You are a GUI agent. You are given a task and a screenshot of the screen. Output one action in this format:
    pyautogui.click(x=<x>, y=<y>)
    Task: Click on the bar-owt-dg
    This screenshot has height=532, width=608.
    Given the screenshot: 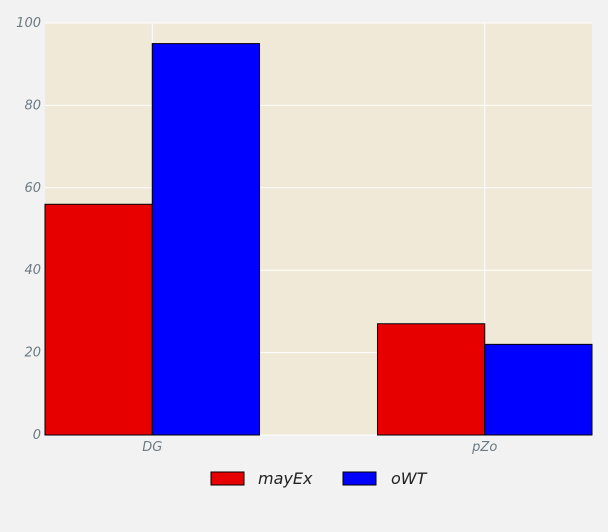 What is the action you would take?
    pyautogui.click(x=206, y=239)
    